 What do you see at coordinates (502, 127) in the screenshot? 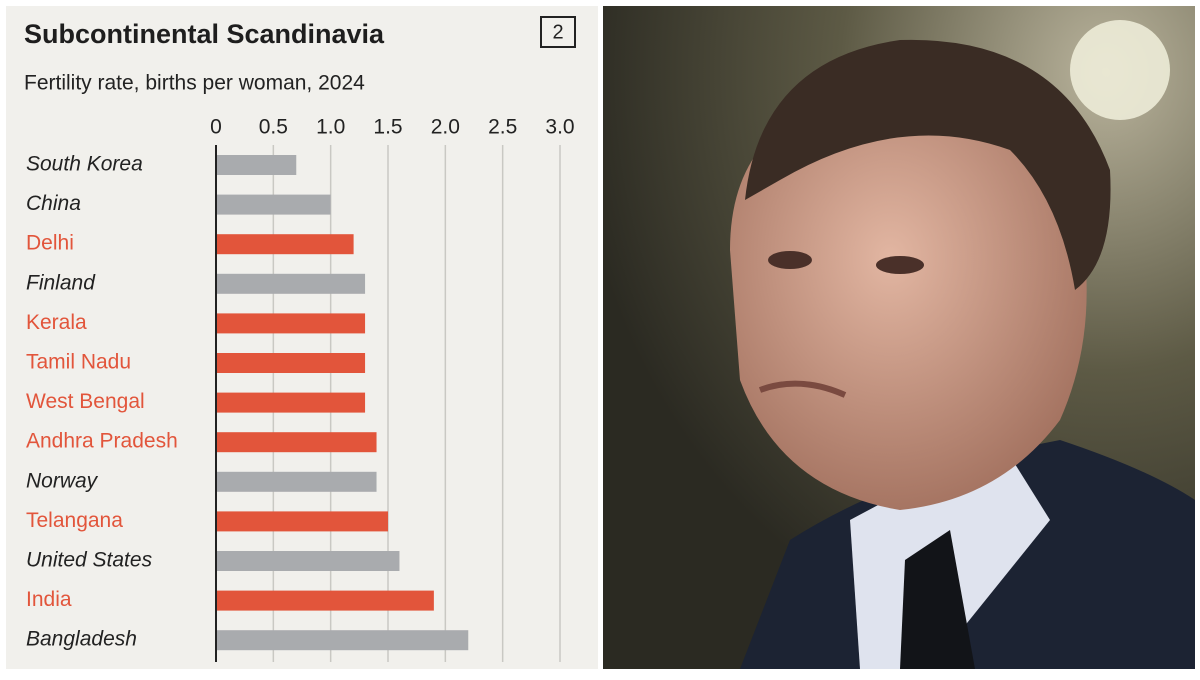
I see `x-tick-label: 2.5` at bounding box center [502, 127].